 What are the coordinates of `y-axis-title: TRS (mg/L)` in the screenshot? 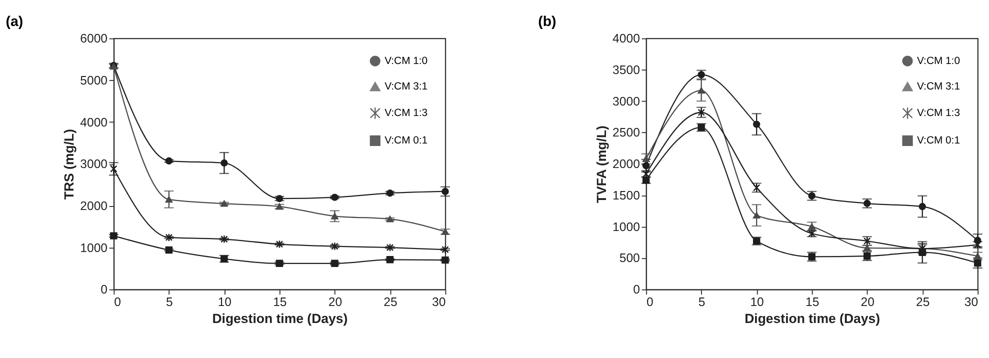 It's located at (68, 164).